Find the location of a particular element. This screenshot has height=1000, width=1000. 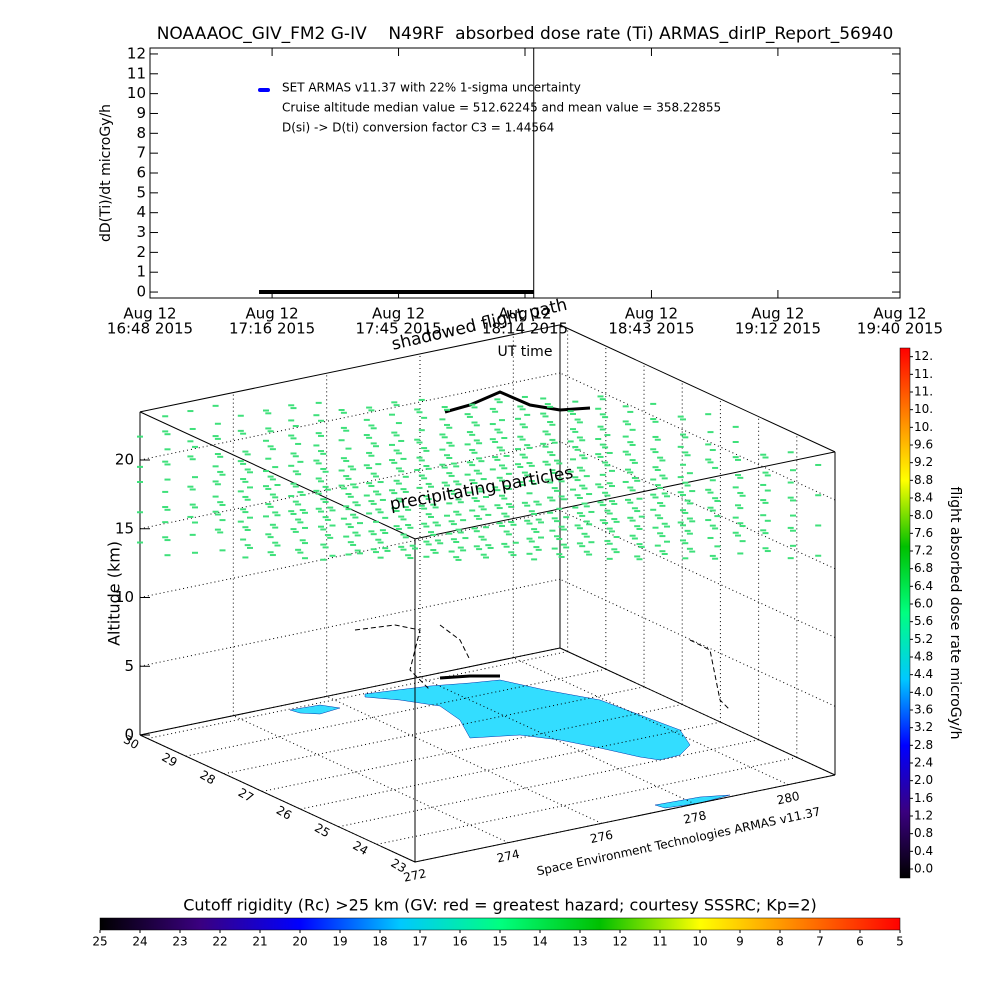

colorbar-tick-label: 6.4 is located at coordinates (923, 586).